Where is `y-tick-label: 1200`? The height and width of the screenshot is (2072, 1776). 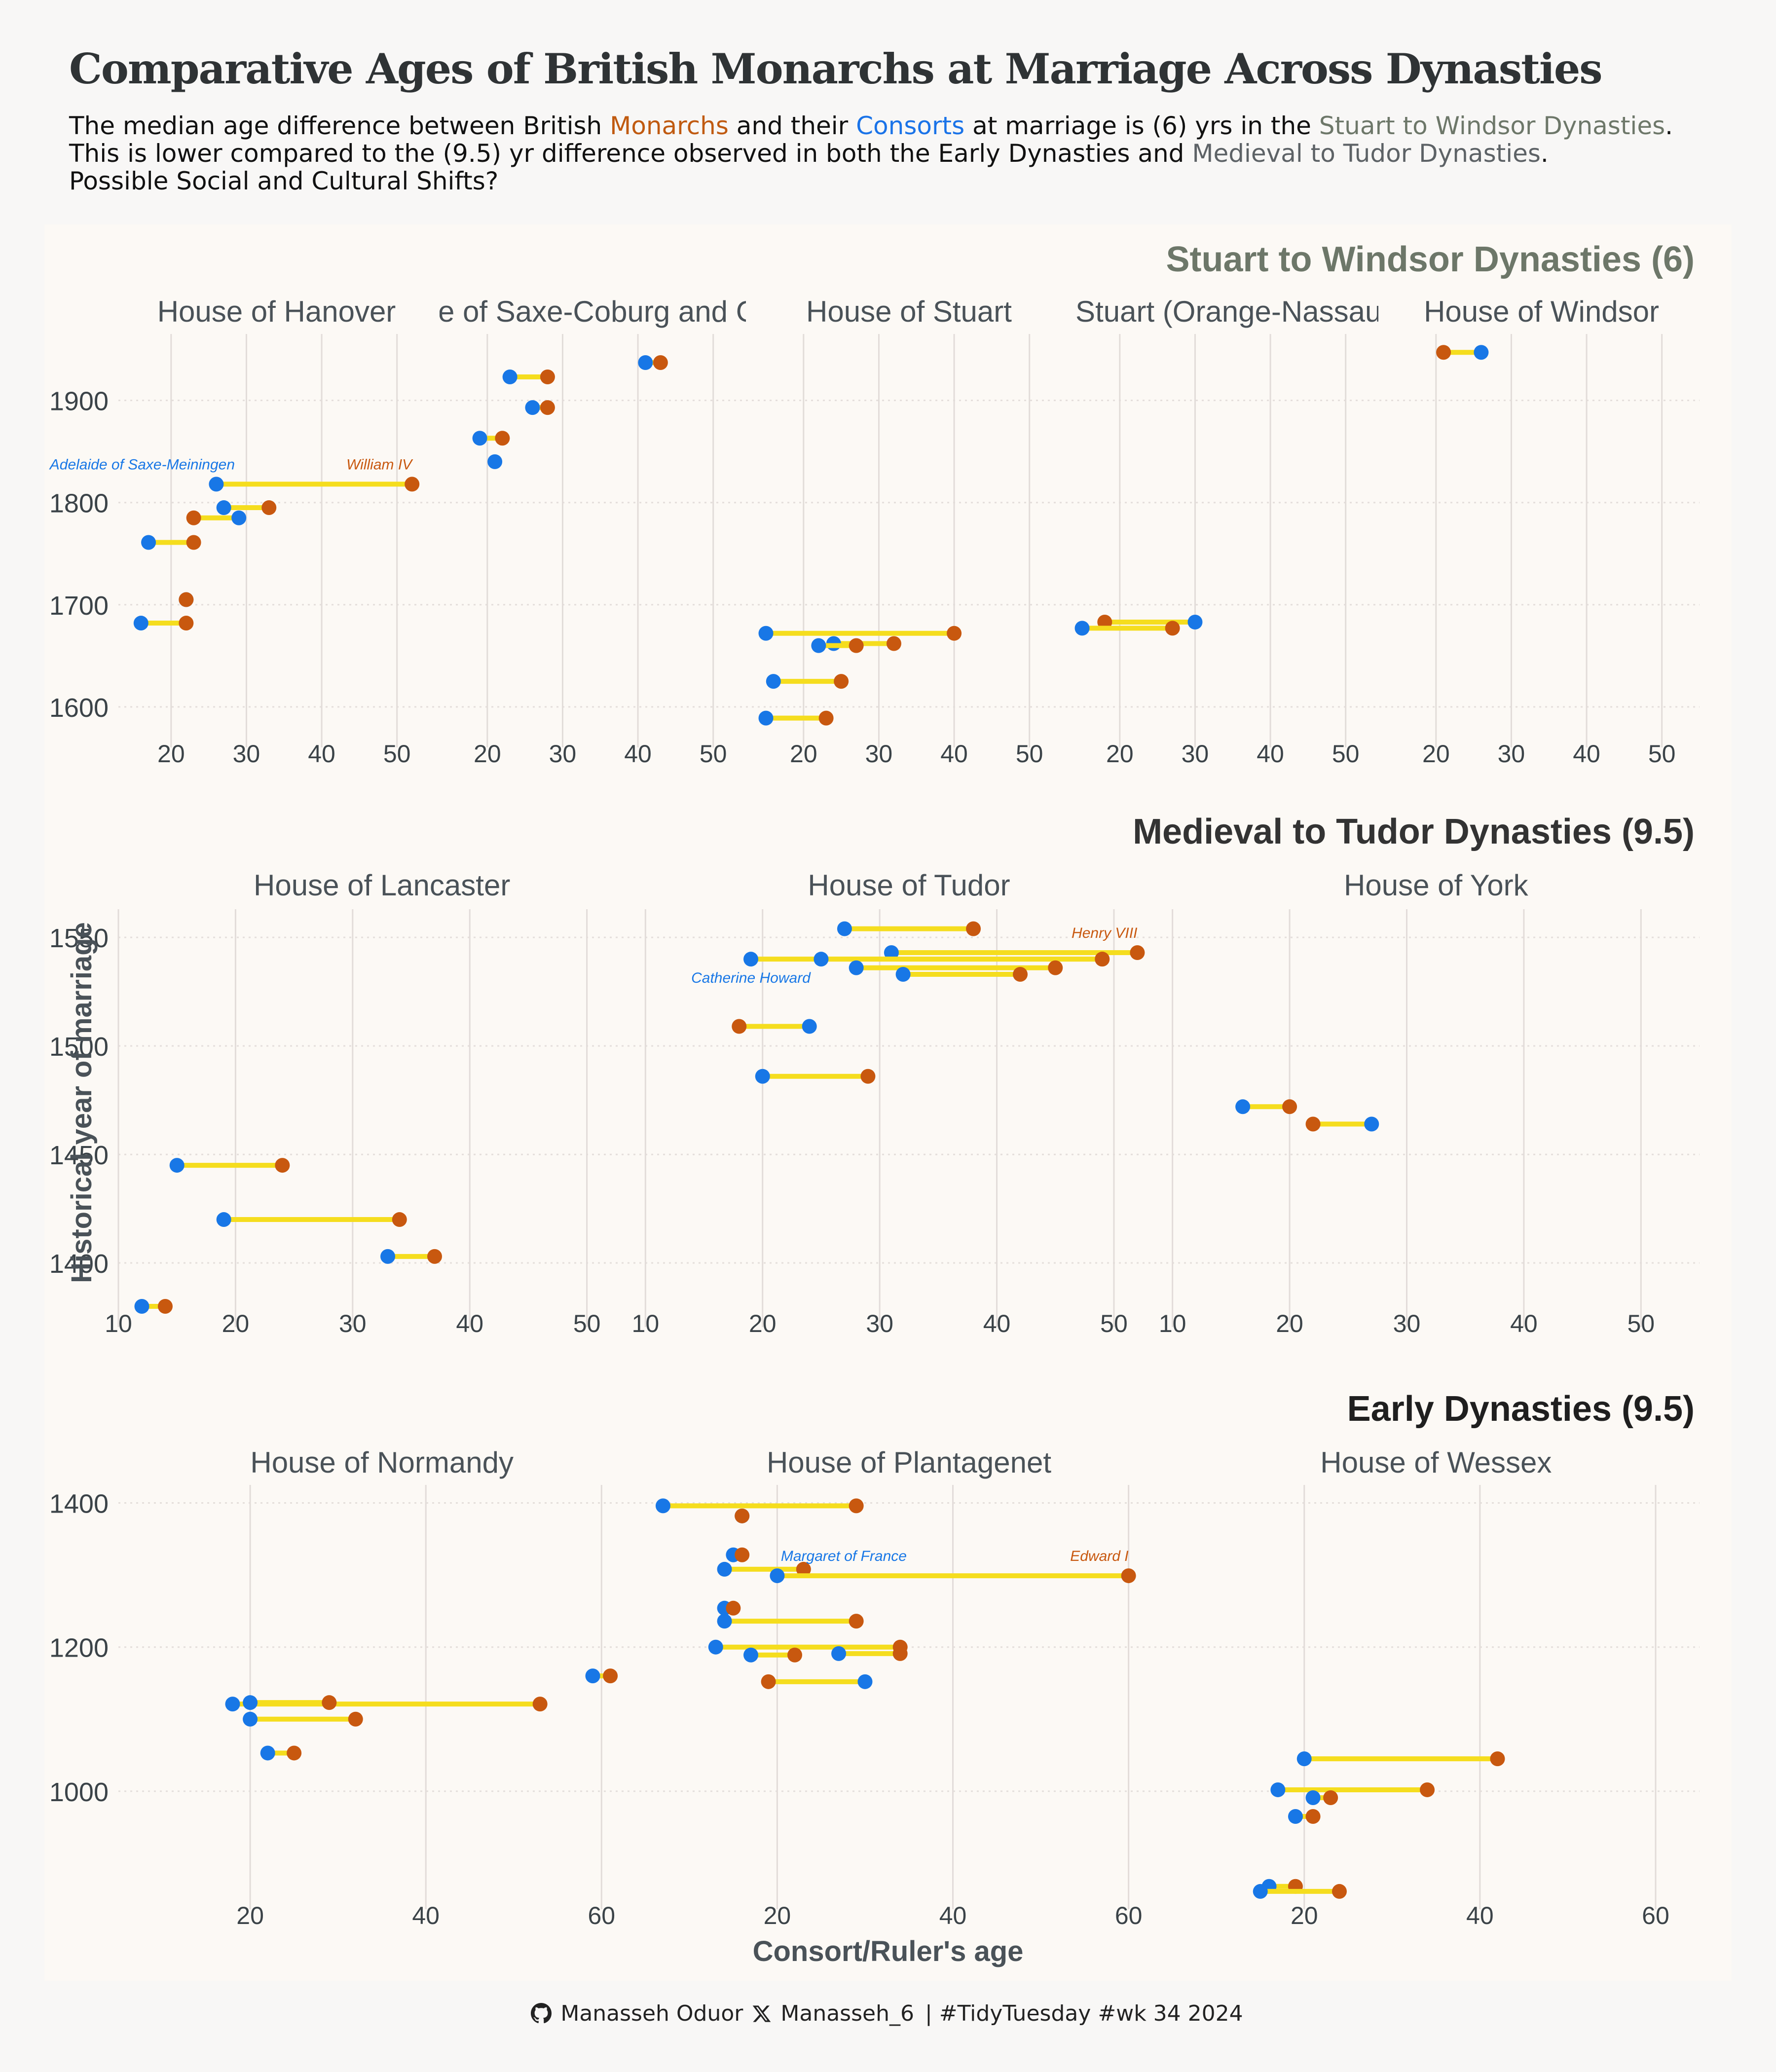 y-tick-label: 1200 is located at coordinates (79, 1648).